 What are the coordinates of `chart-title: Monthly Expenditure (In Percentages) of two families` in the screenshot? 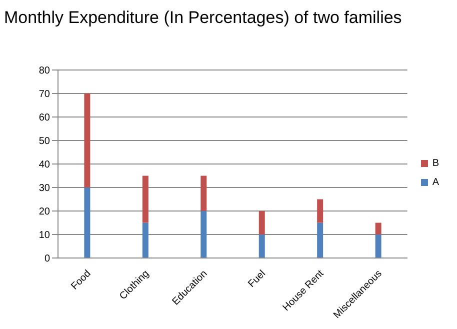 It's located at (203, 18).